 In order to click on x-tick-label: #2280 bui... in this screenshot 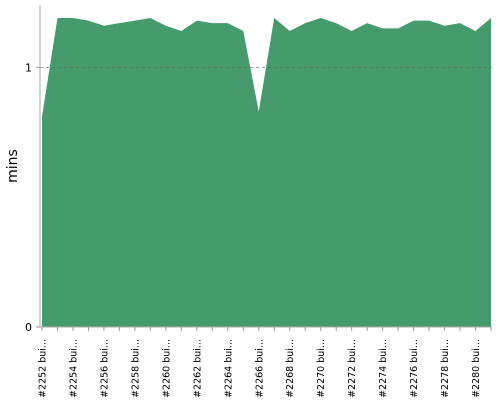, I will do `click(476, 368)`.